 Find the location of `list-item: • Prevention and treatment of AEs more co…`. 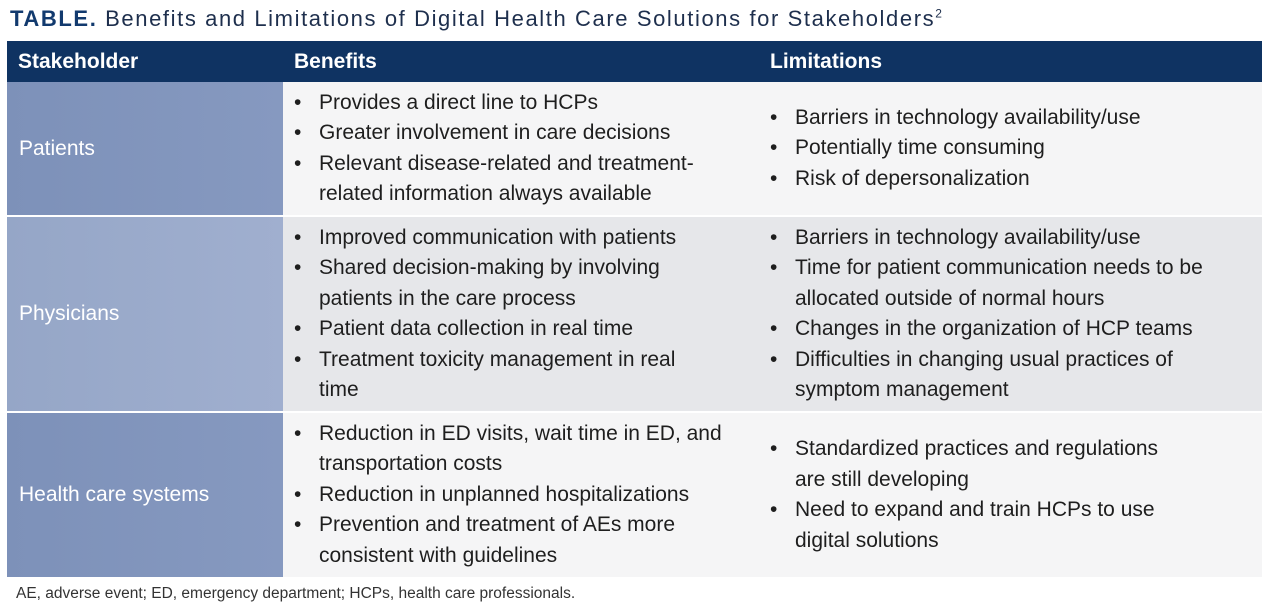

list-item: • Prevention and treatment of AEs more co… is located at coordinates (485, 540).